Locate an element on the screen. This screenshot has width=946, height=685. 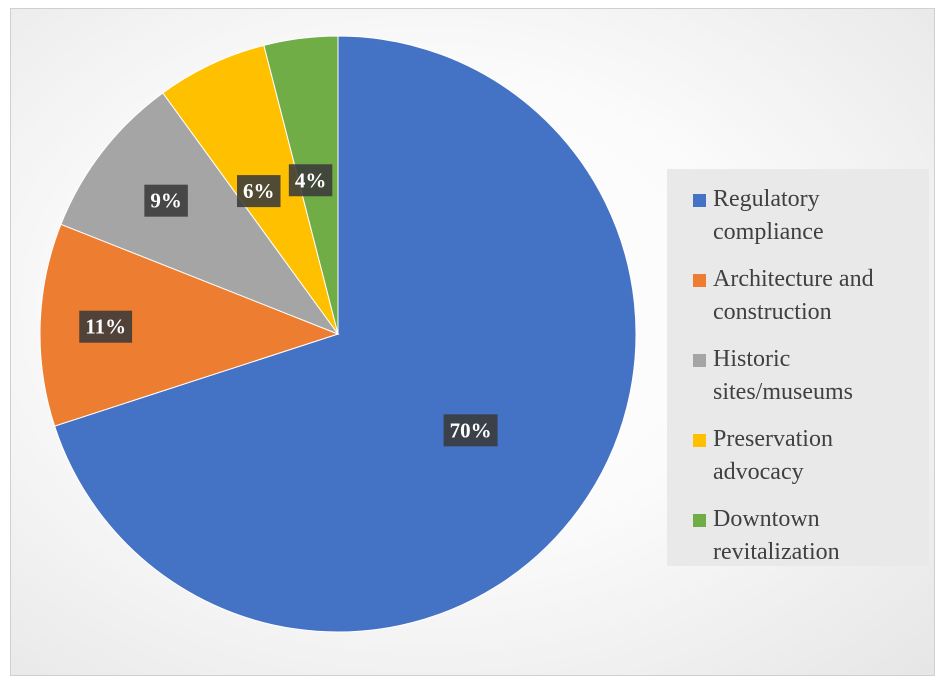
legend-item-downtown-revitalization: Downtown revitalization is located at coordinates (818, 536).